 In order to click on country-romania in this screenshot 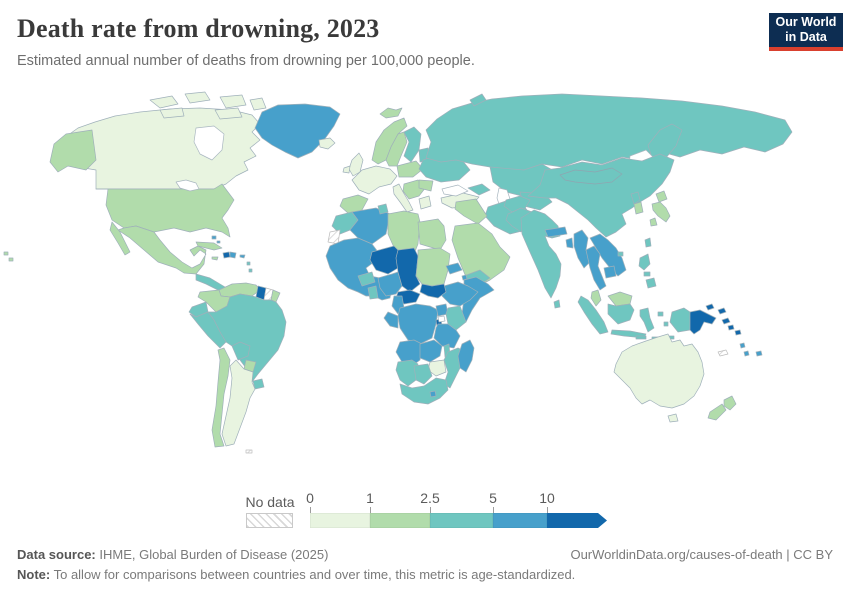, I will do `click(426, 185)`.